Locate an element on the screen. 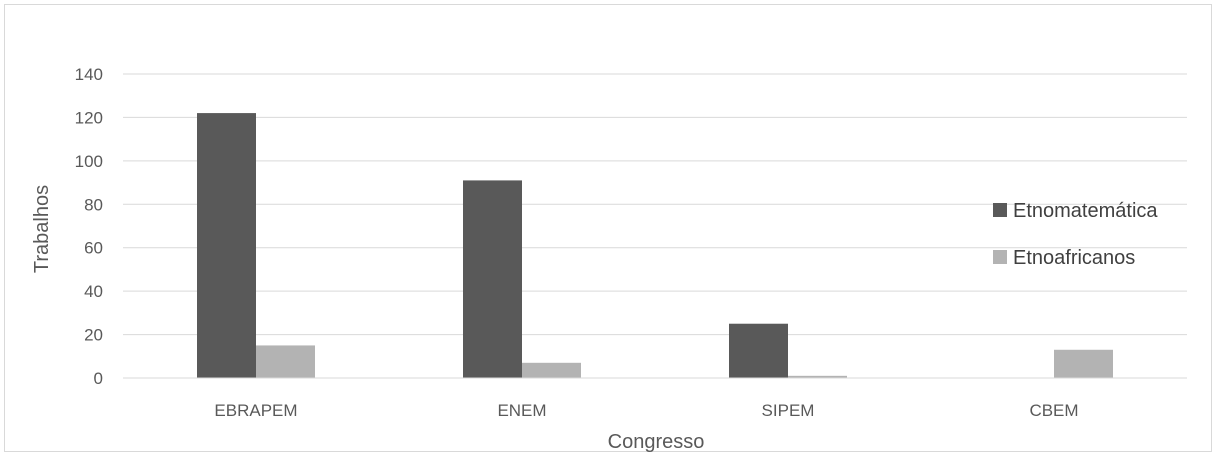 The width and height of the screenshot is (1218, 456). x-tick-label: EBRAPEM is located at coordinates (255, 410).